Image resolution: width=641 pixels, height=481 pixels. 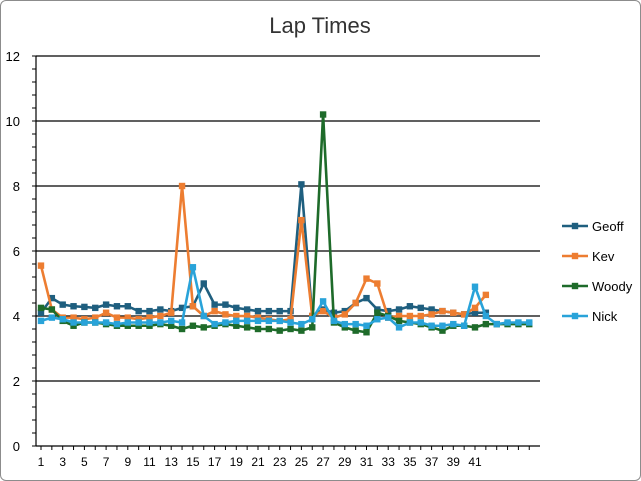 What do you see at coordinates (590, 316) in the screenshot?
I see `legend-item-nick: Nick` at bounding box center [590, 316].